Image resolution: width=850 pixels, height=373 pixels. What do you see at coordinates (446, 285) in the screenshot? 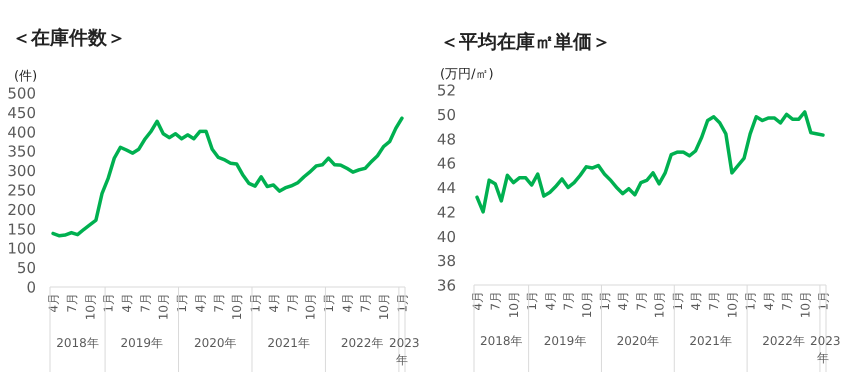
I see `y-tick-label: 36` at bounding box center [446, 285].